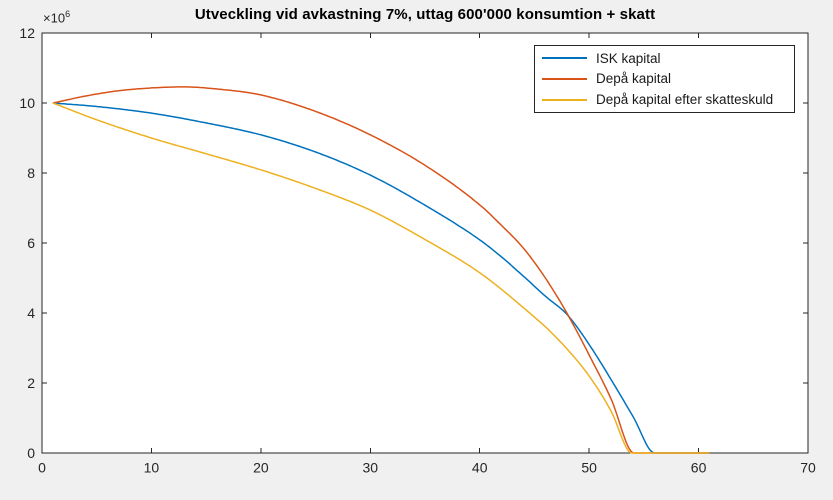  Describe the element at coordinates (68, 14) in the screenshot. I see `y-axis-exponent-power: 6` at that location.